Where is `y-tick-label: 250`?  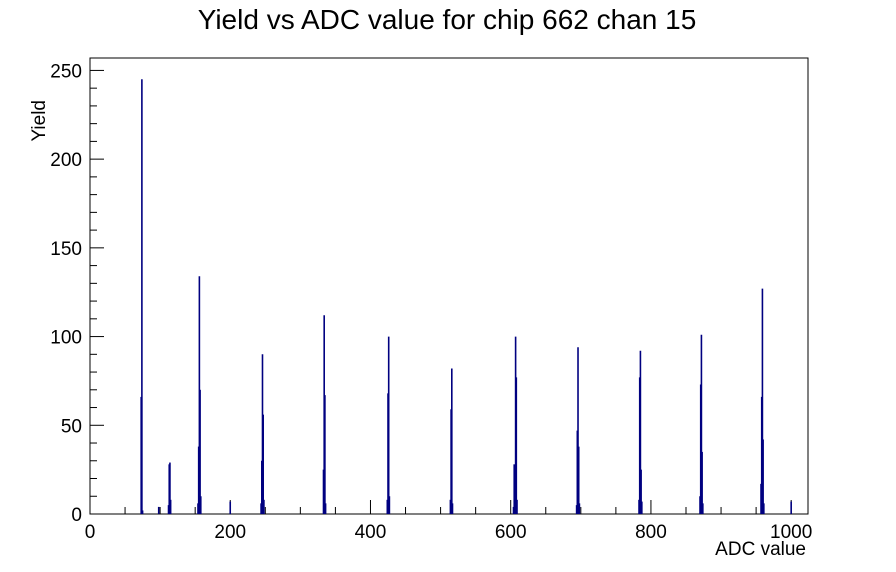 y-tick-label: 250 is located at coordinates (66, 71).